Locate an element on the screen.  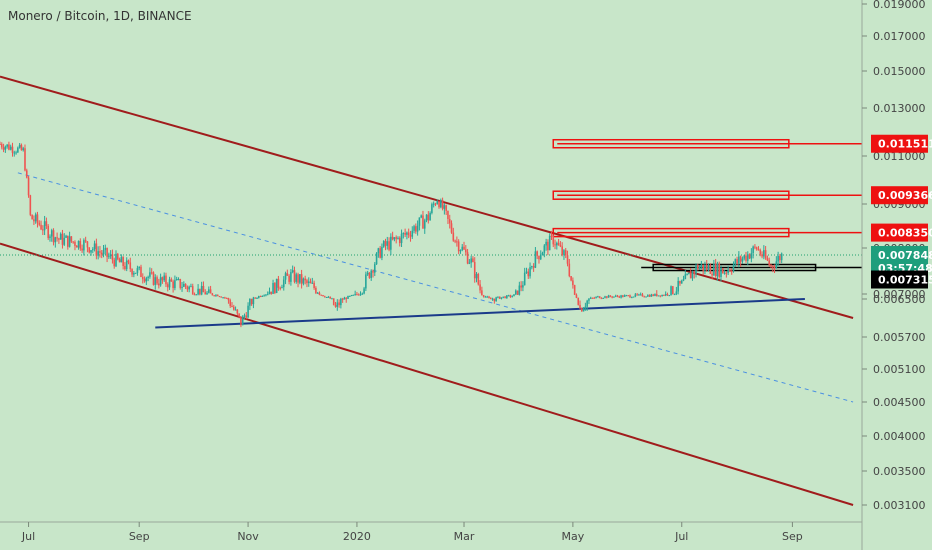
y-tick-label: 0.005100 is located at coordinates (899, 369).